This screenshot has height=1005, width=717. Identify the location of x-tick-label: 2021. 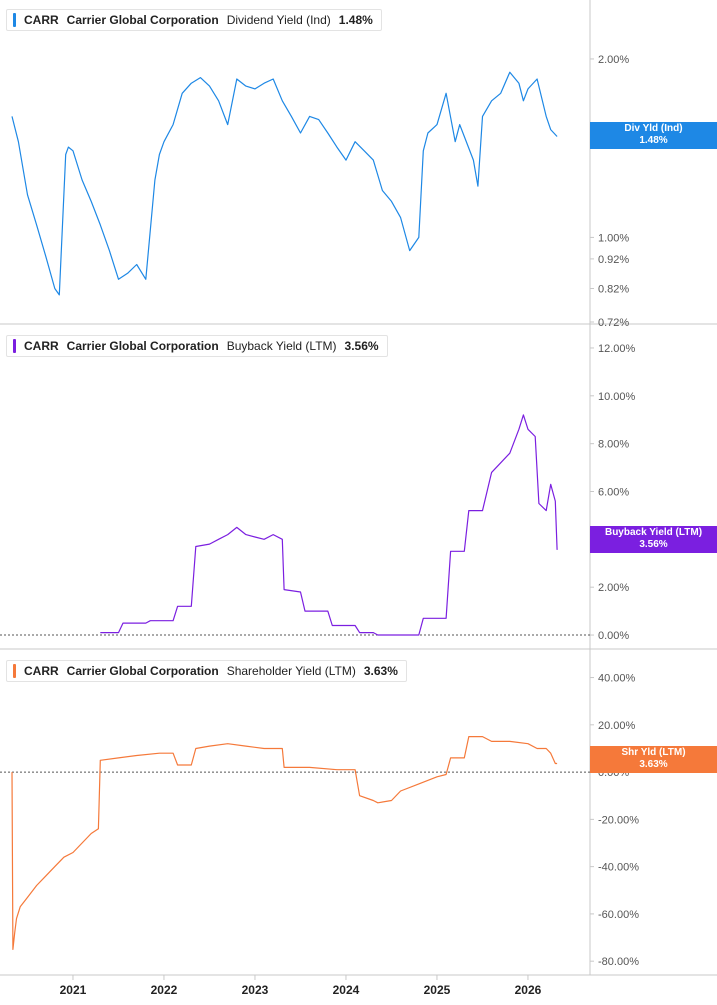
(73, 990).